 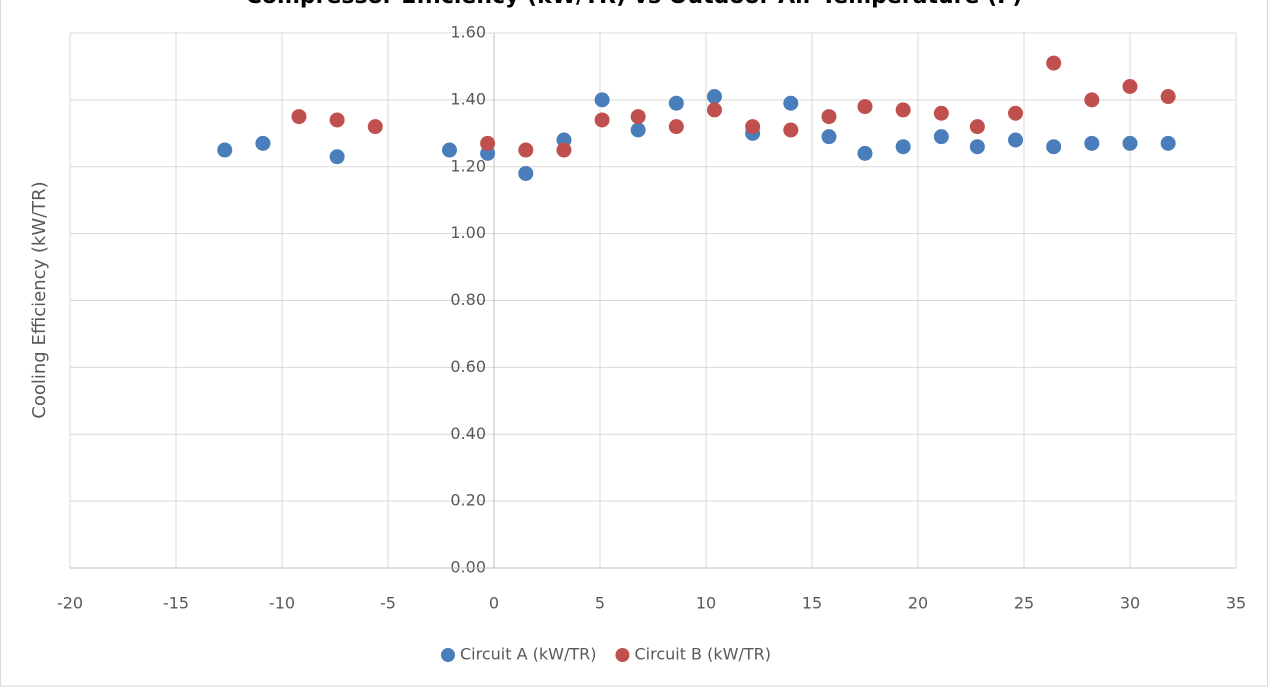 What do you see at coordinates (468, 567) in the screenshot?
I see `y-tick-label: 0.00` at bounding box center [468, 567].